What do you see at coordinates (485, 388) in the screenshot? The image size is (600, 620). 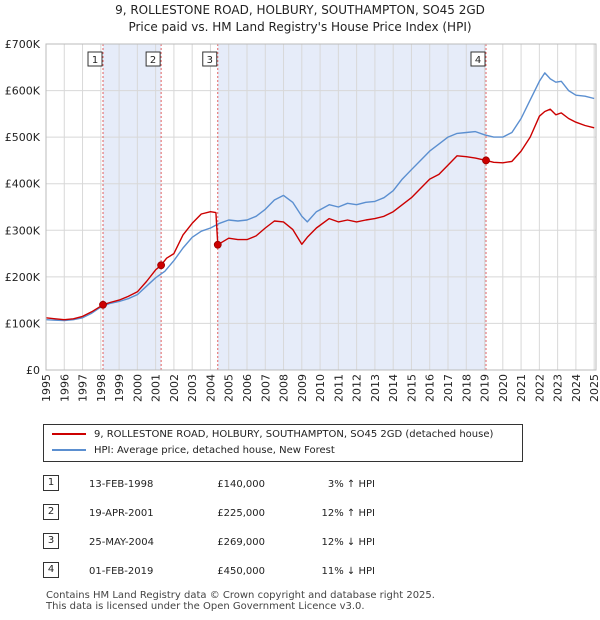 I see `x-tick-label: 2019` at bounding box center [485, 388].